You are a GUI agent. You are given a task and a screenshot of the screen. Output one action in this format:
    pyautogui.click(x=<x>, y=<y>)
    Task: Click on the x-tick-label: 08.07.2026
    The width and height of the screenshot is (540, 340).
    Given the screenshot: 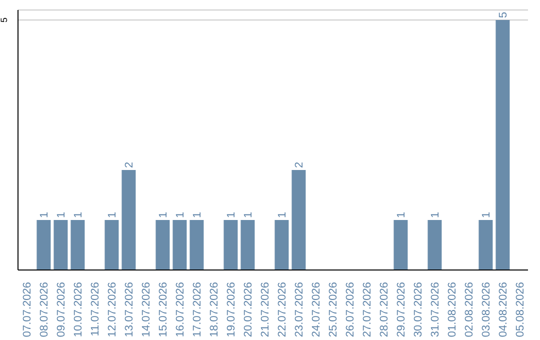 What is the action you would take?
    pyautogui.click(x=44, y=310)
    